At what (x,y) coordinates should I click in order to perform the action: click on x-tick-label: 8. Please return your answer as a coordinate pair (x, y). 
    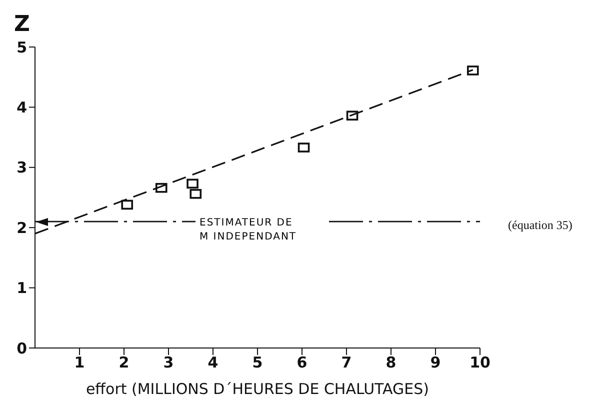
    Looking at the image, I should click on (391, 363).